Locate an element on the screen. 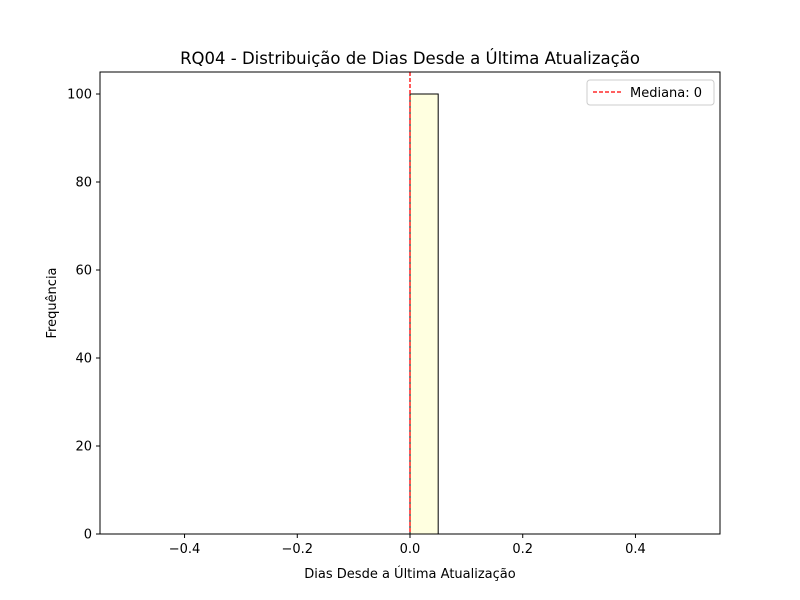  y-axis: 0 20 40 60 80 100 is located at coordinates (83, 315).